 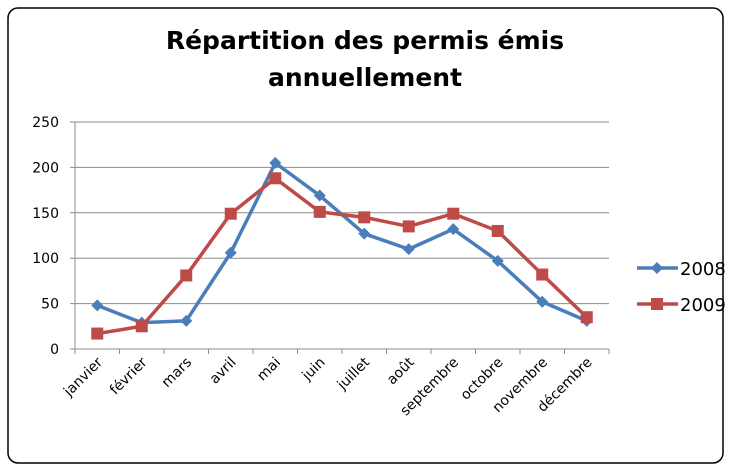 What do you see at coordinates (365, 59) in the screenshot?
I see `chart-title: Répartition des permis émis annuellement` at bounding box center [365, 59].